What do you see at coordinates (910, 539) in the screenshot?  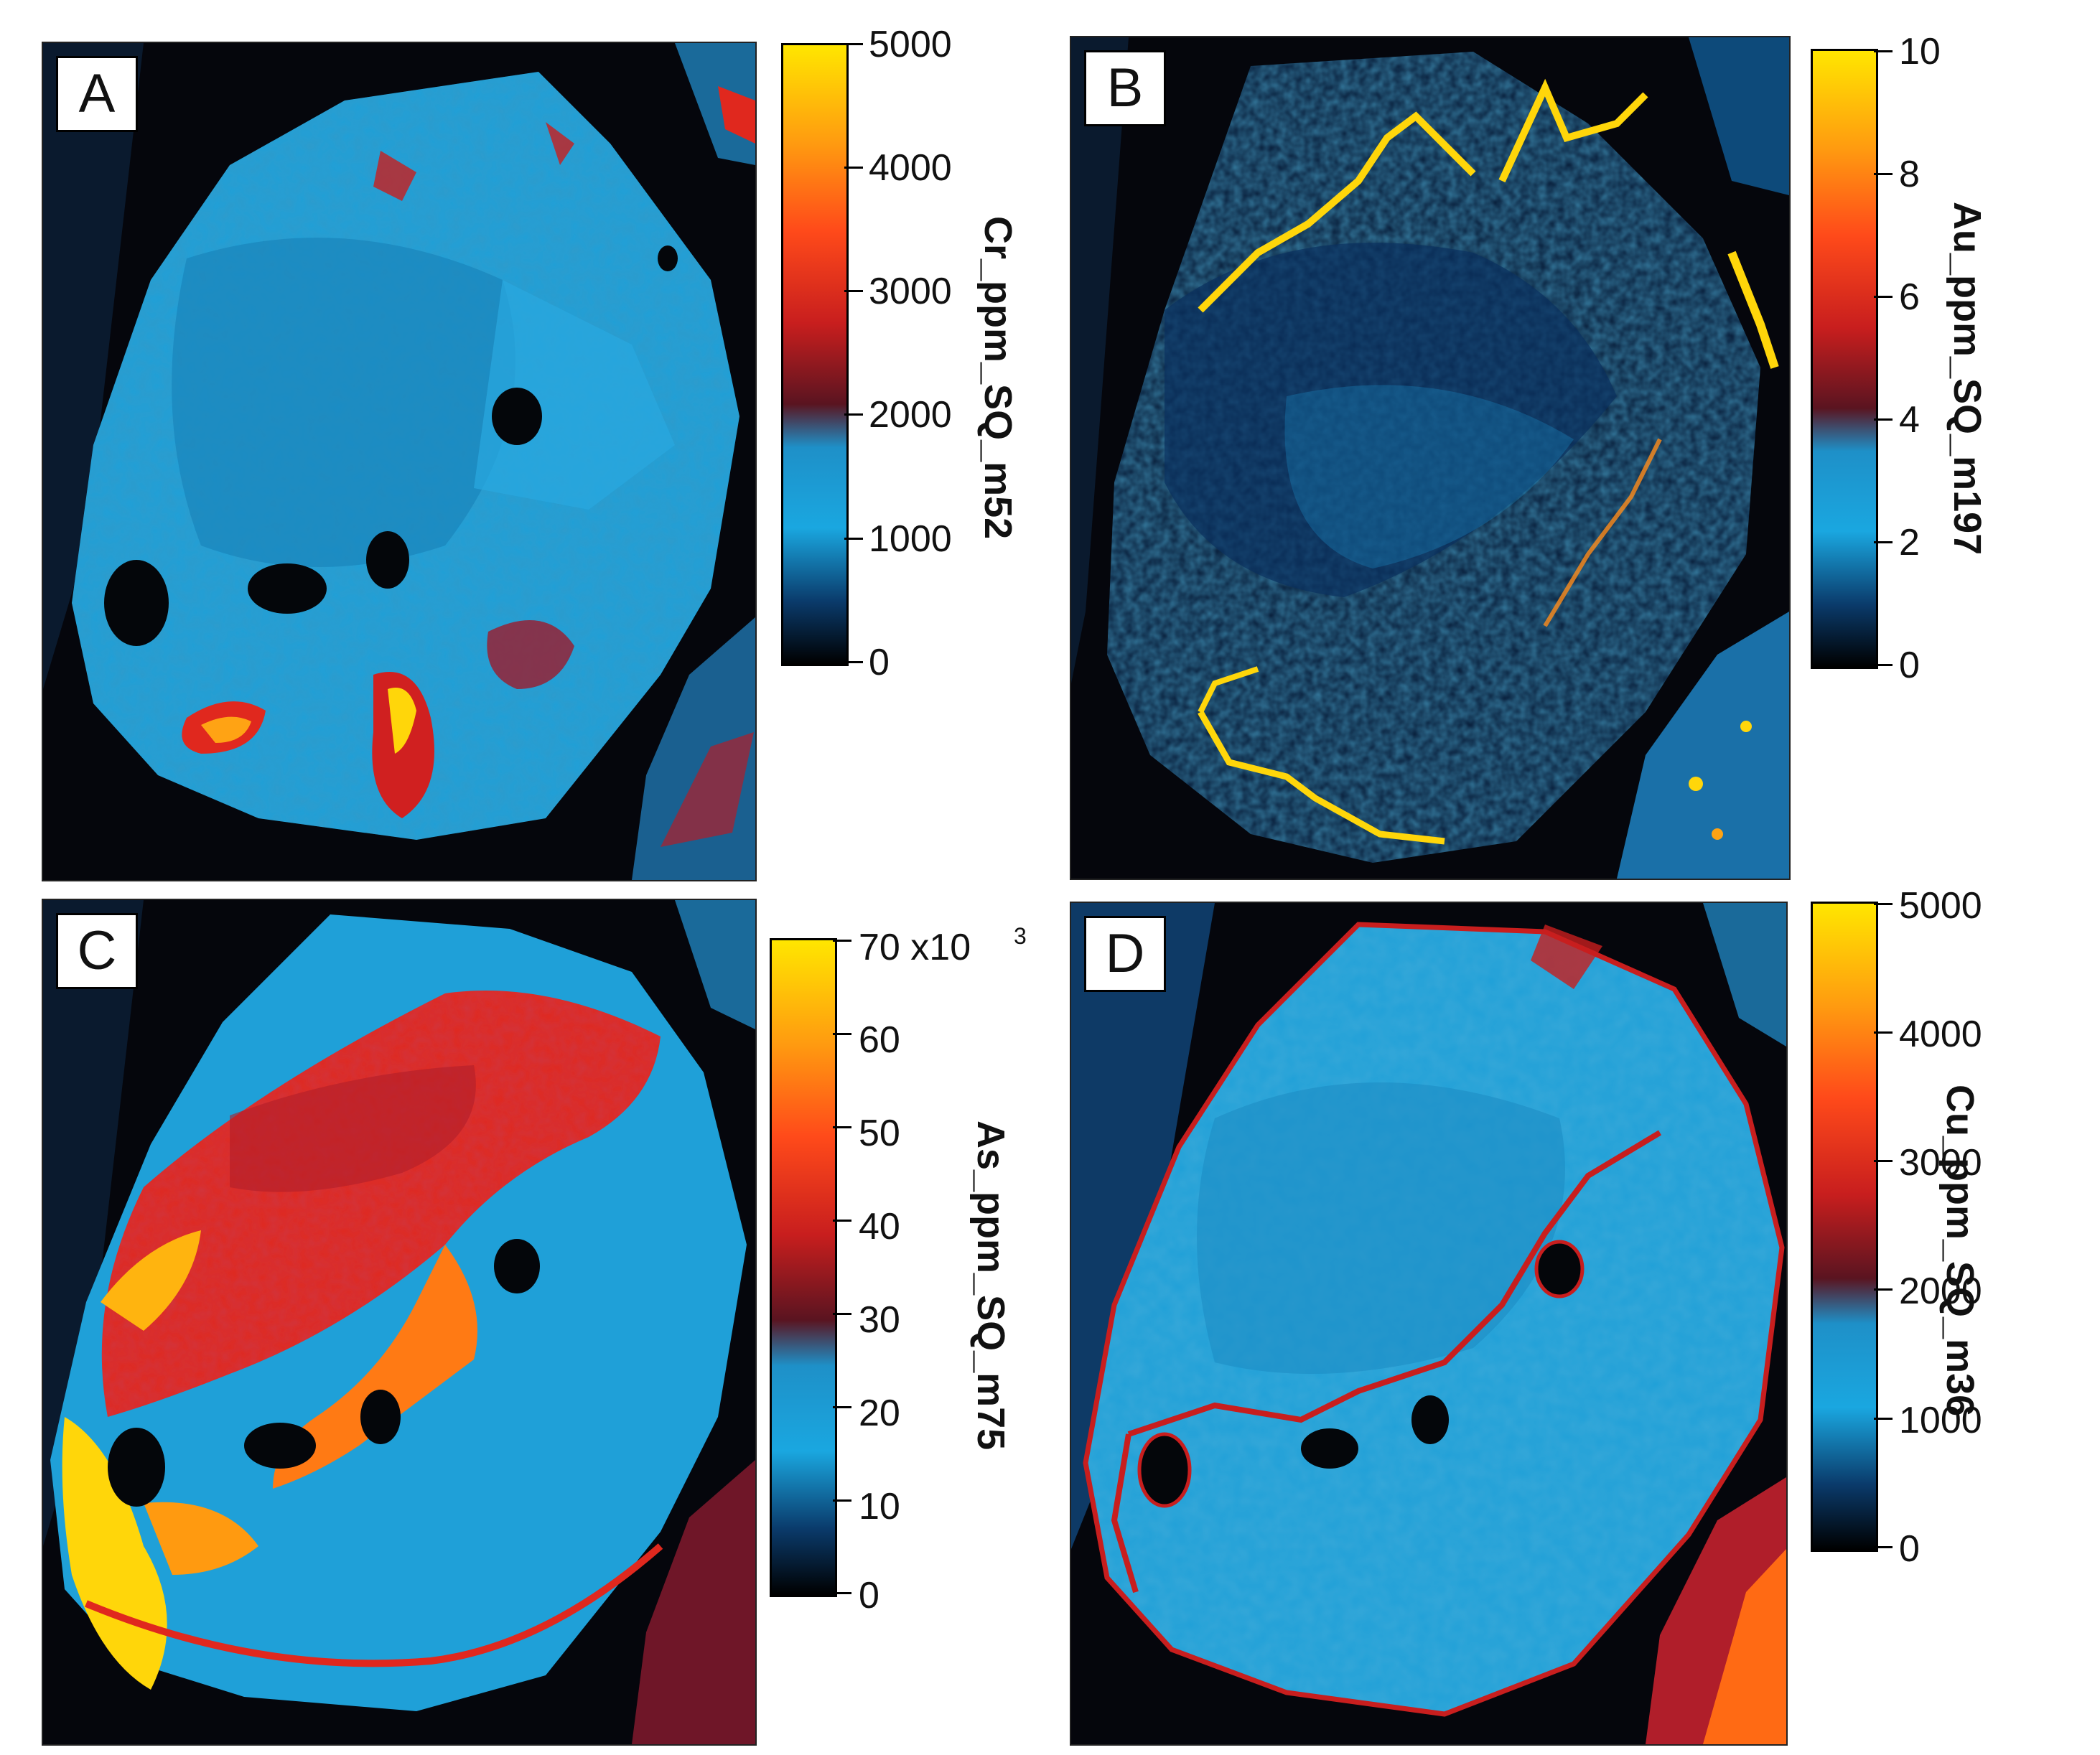 I see `colorbar-a-tick-label: 1000` at bounding box center [910, 539].